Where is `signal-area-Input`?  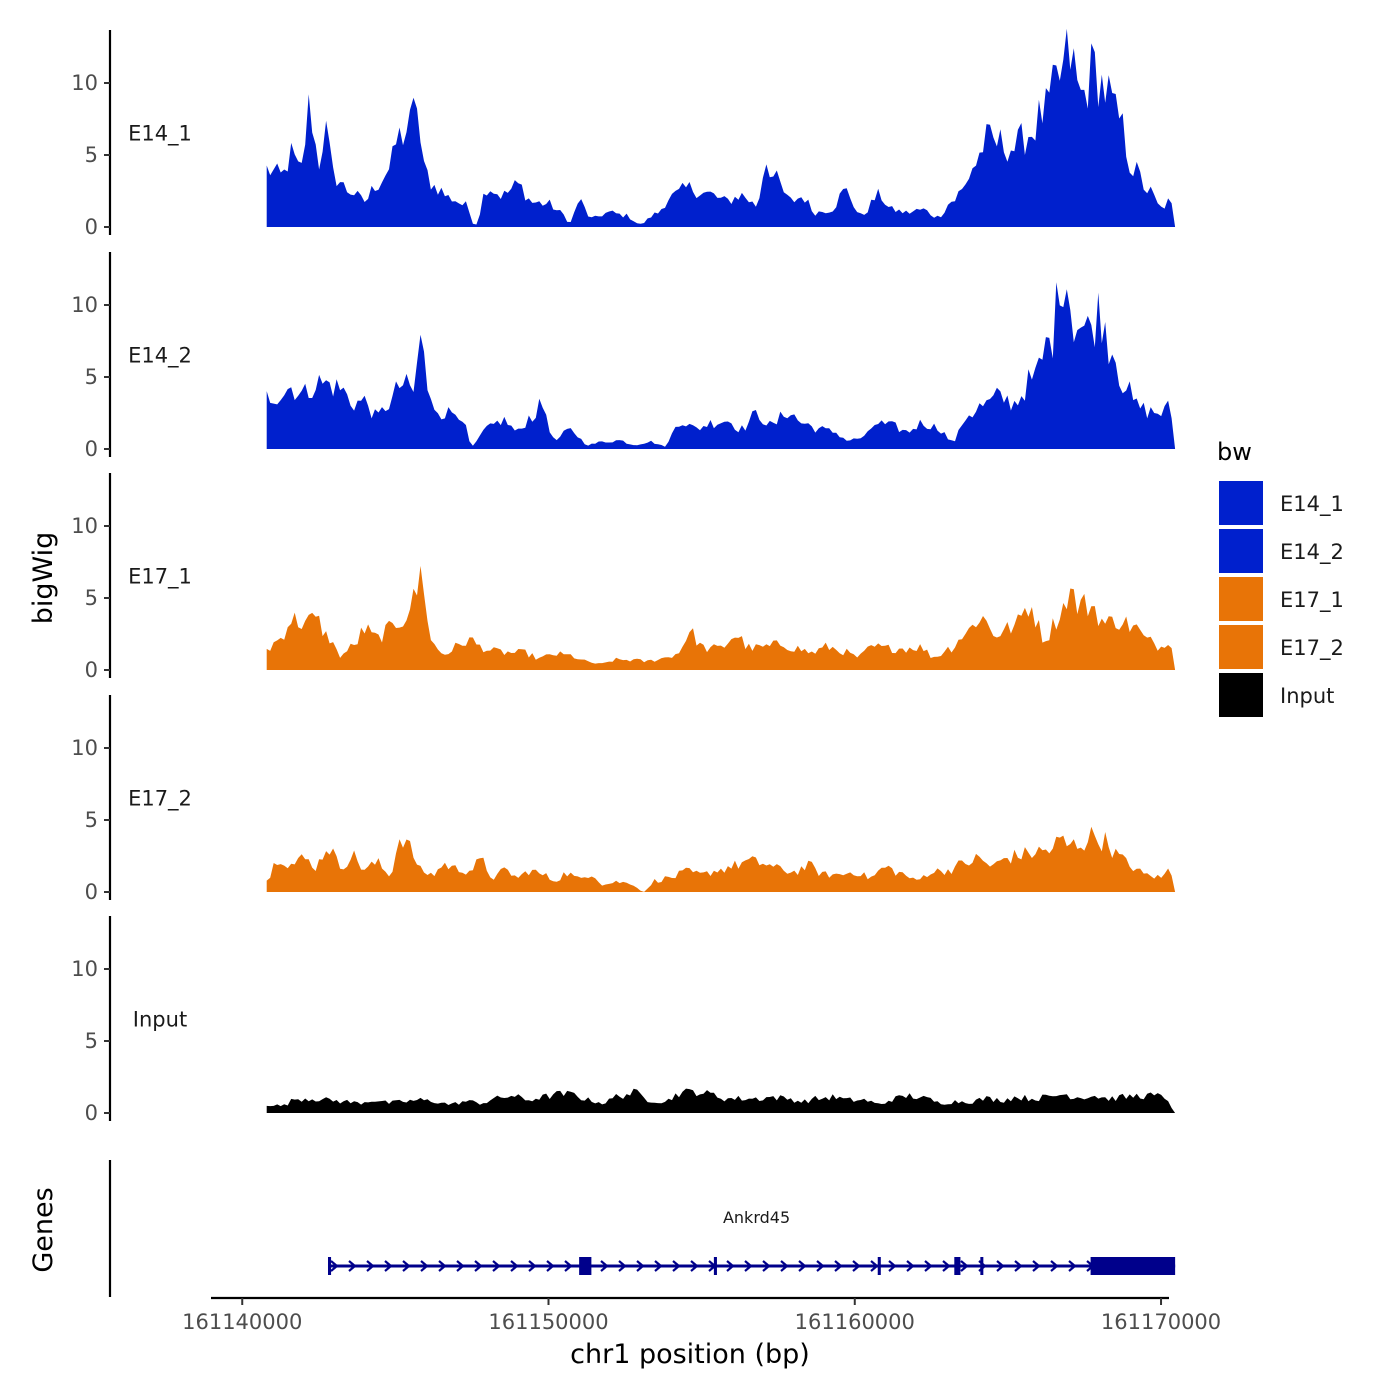 signal-area-Input is located at coordinates (721, 1100).